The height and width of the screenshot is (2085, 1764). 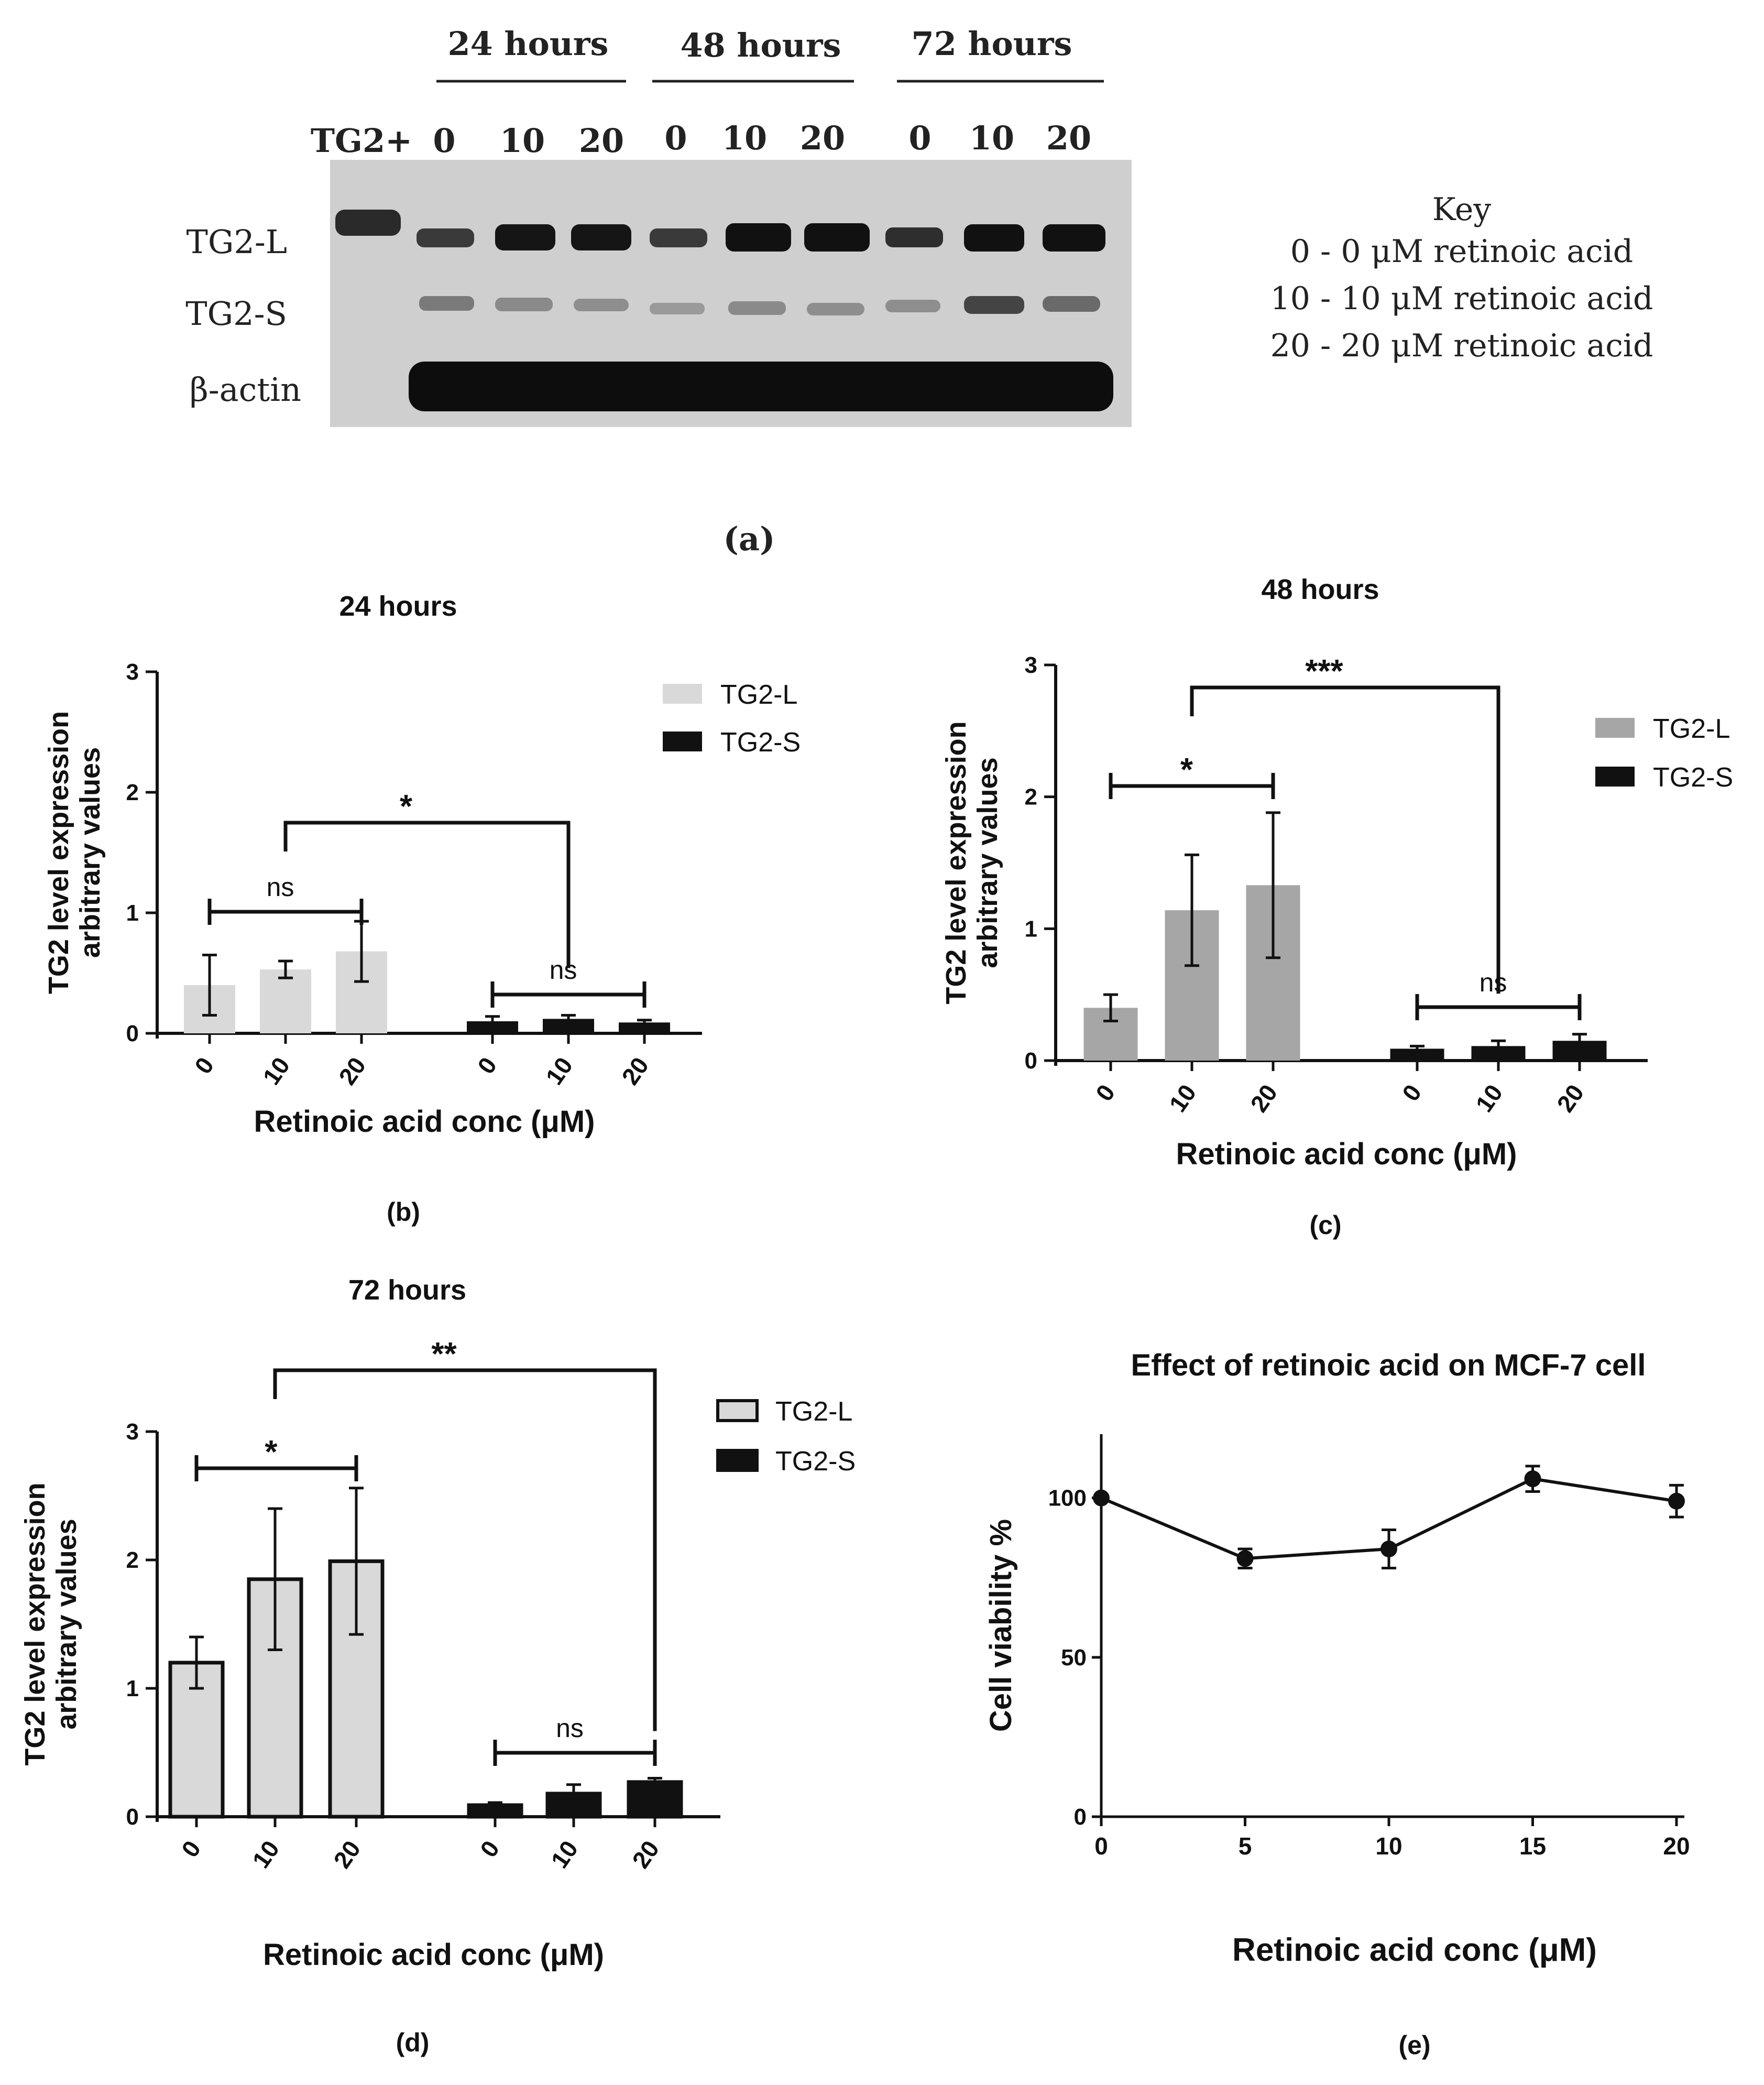 What do you see at coordinates (992, 44) in the screenshot?
I see `time-header-72h: 72 hours` at bounding box center [992, 44].